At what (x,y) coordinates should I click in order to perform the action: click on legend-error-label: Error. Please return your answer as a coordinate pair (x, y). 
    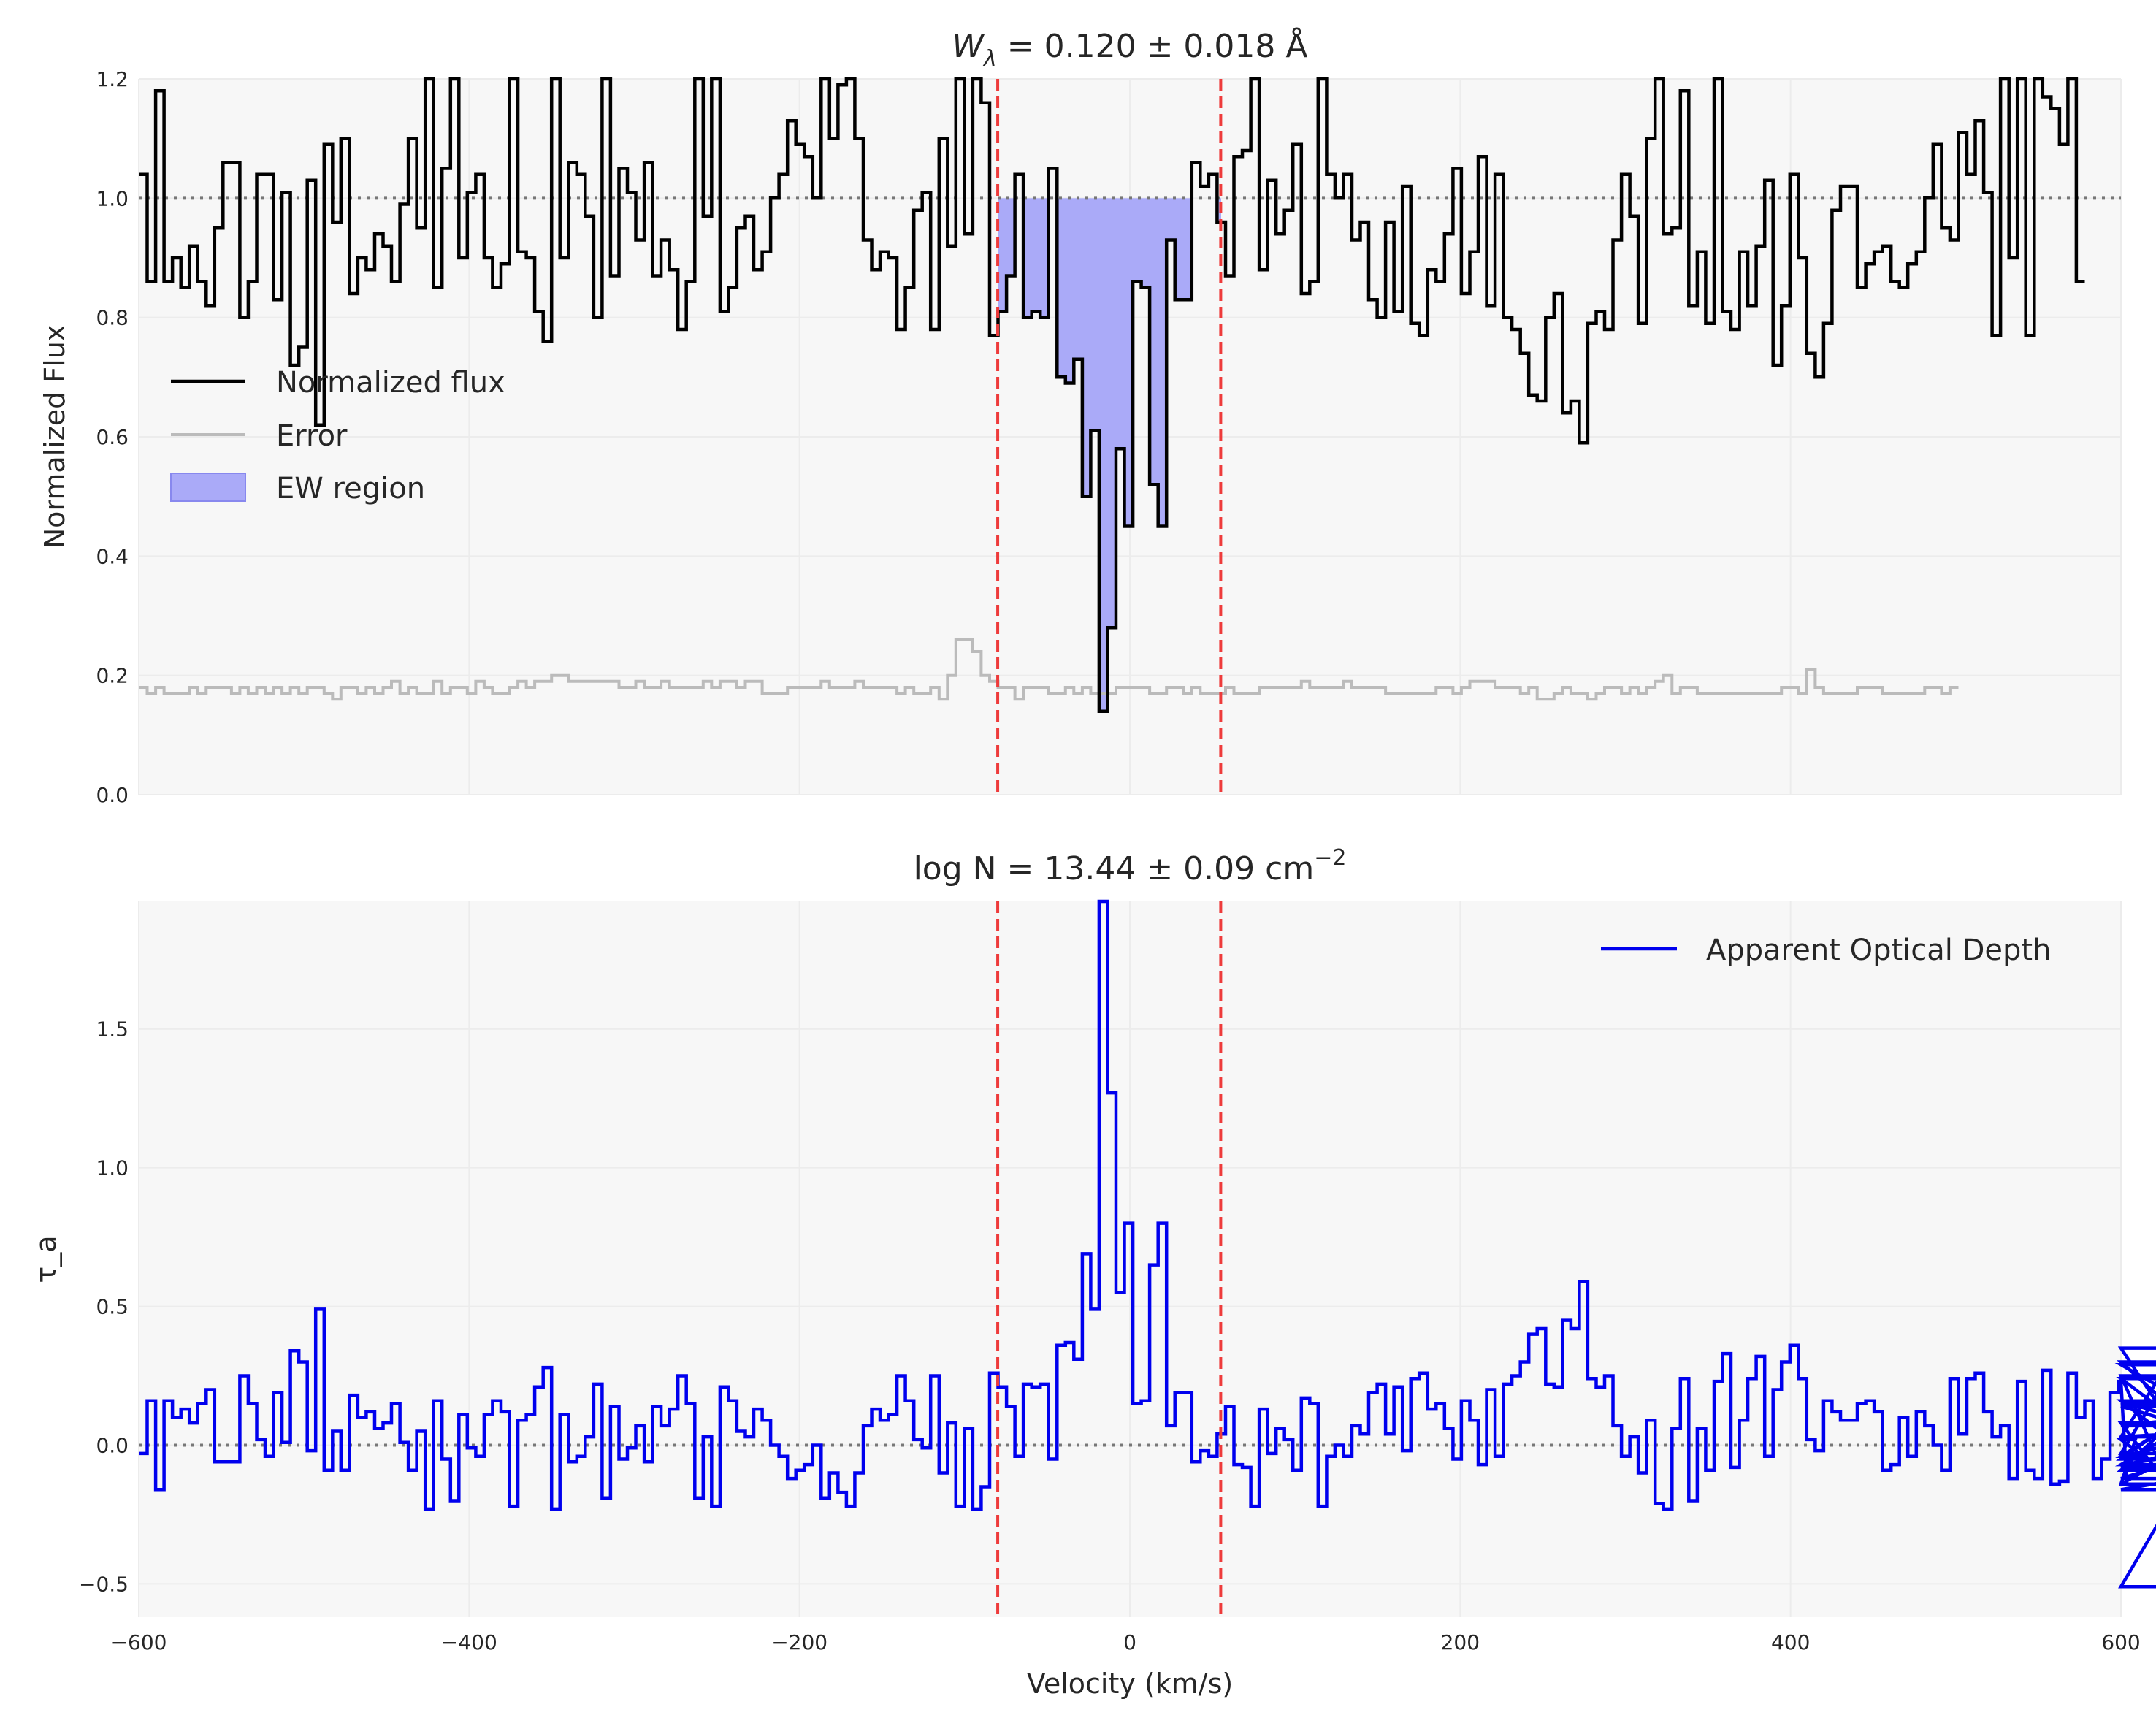
    Looking at the image, I should click on (312, 436).